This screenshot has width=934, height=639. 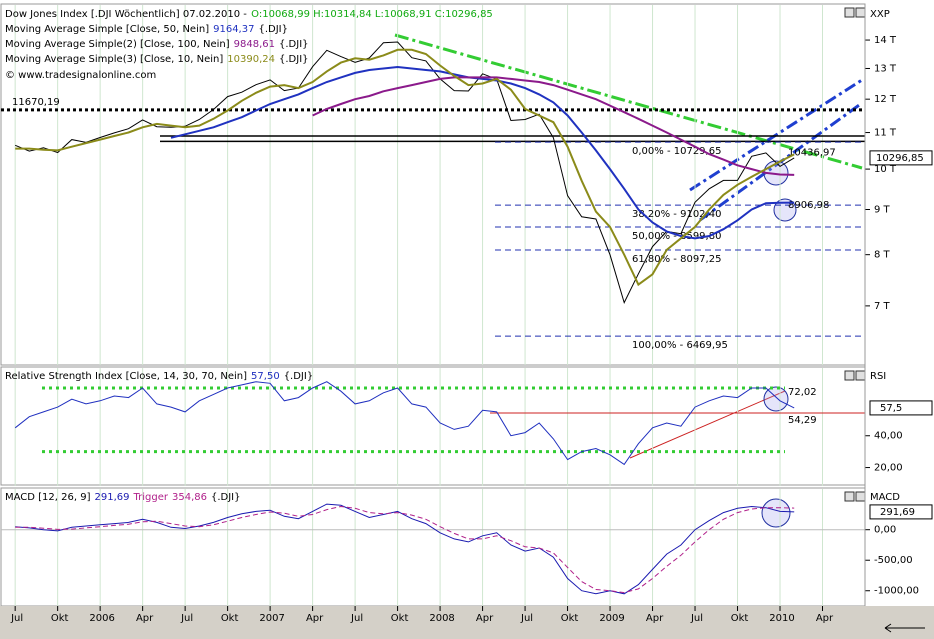 I want to click on legend-name: MACD [12, 26, 9], so click(x=48, y=497).